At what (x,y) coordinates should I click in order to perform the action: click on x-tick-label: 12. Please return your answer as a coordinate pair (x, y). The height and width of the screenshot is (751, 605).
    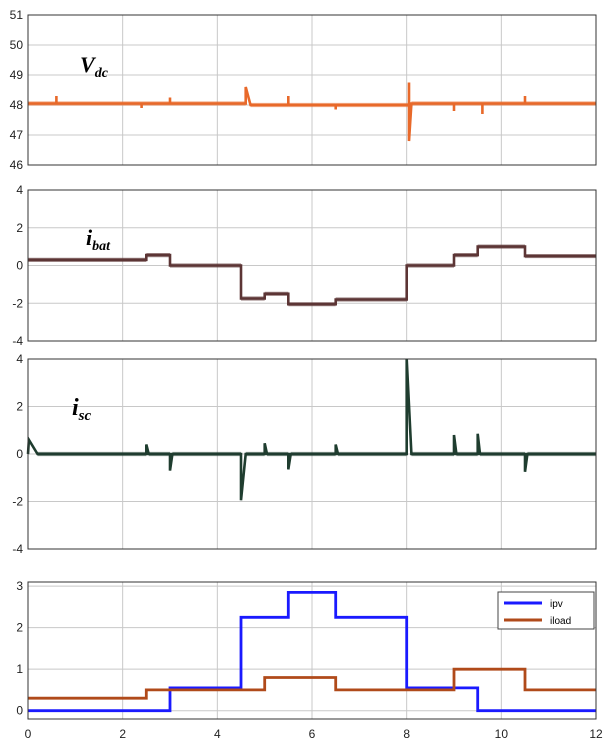
    Looking at the image, I should click on (596, 734).